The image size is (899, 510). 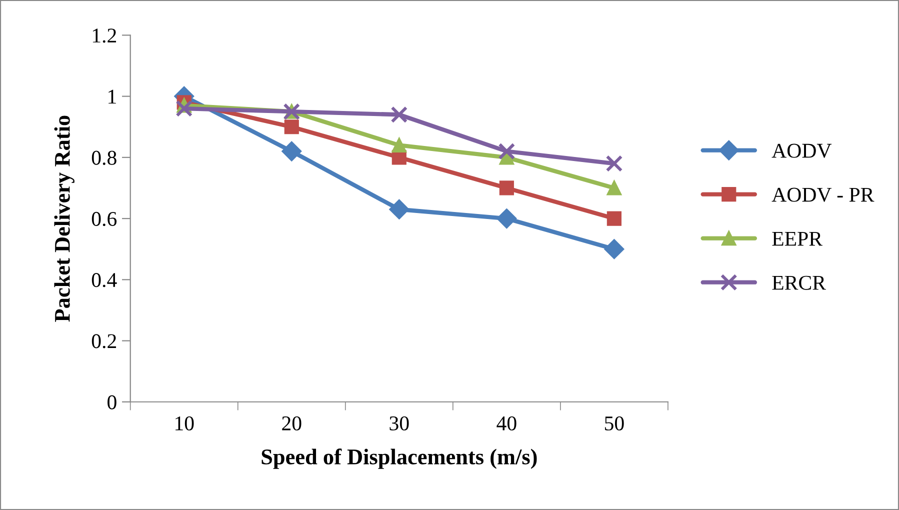 What do you see at coordinates (292, 423) in the screenshot?
I see `x-tick-label: 20` at bounding box center [292, 423].